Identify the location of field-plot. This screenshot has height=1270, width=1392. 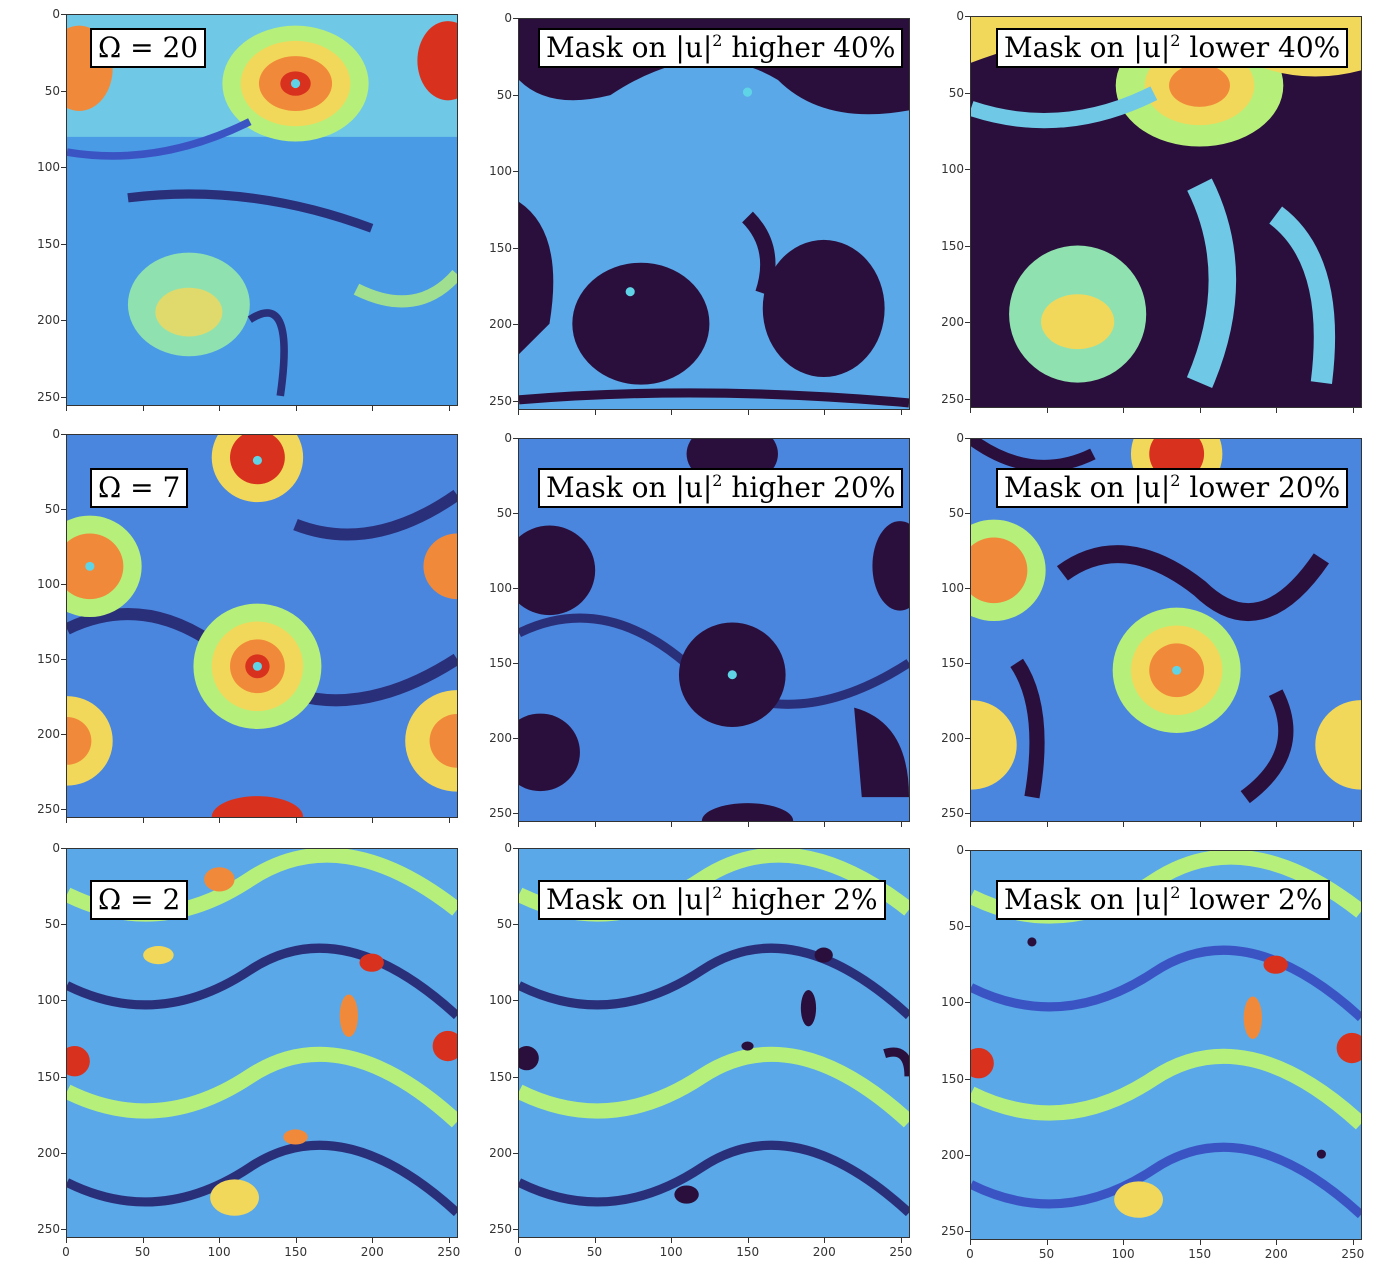
(262, 210).